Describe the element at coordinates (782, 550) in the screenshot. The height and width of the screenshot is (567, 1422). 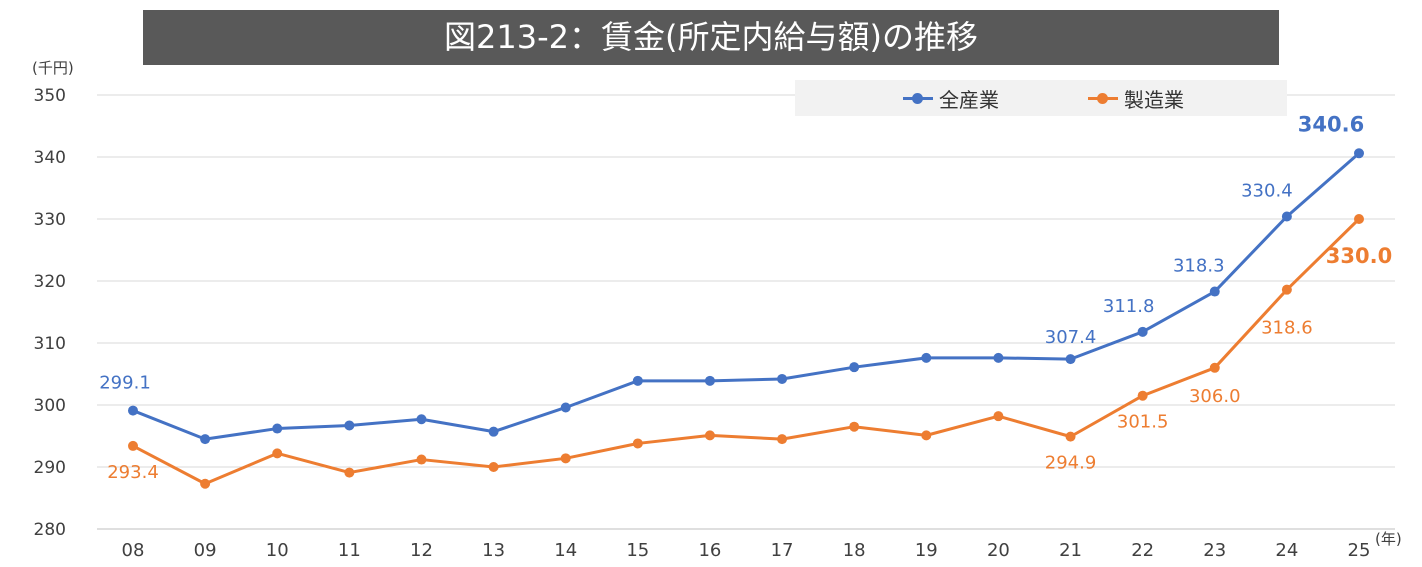
I see `x-tick-label: 17` at that location.